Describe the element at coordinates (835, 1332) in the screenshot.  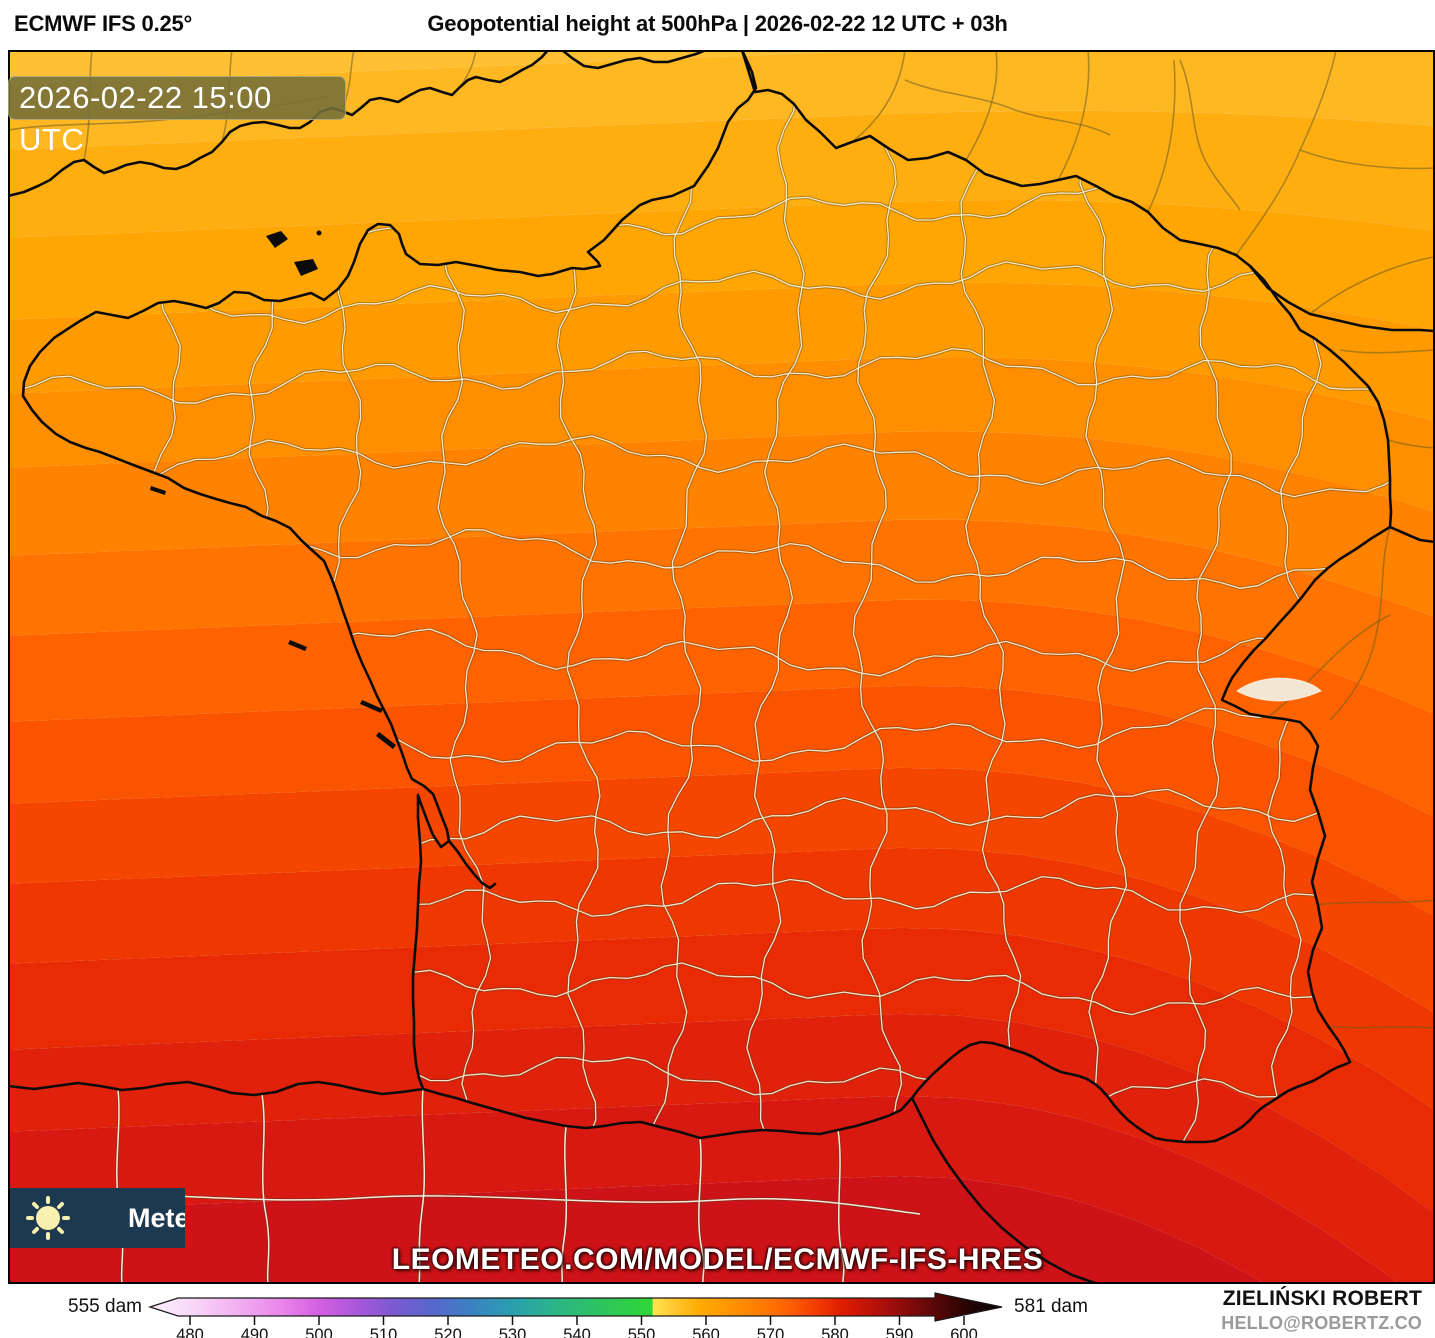
I see `colorbar-tick-label: 580` at that location.